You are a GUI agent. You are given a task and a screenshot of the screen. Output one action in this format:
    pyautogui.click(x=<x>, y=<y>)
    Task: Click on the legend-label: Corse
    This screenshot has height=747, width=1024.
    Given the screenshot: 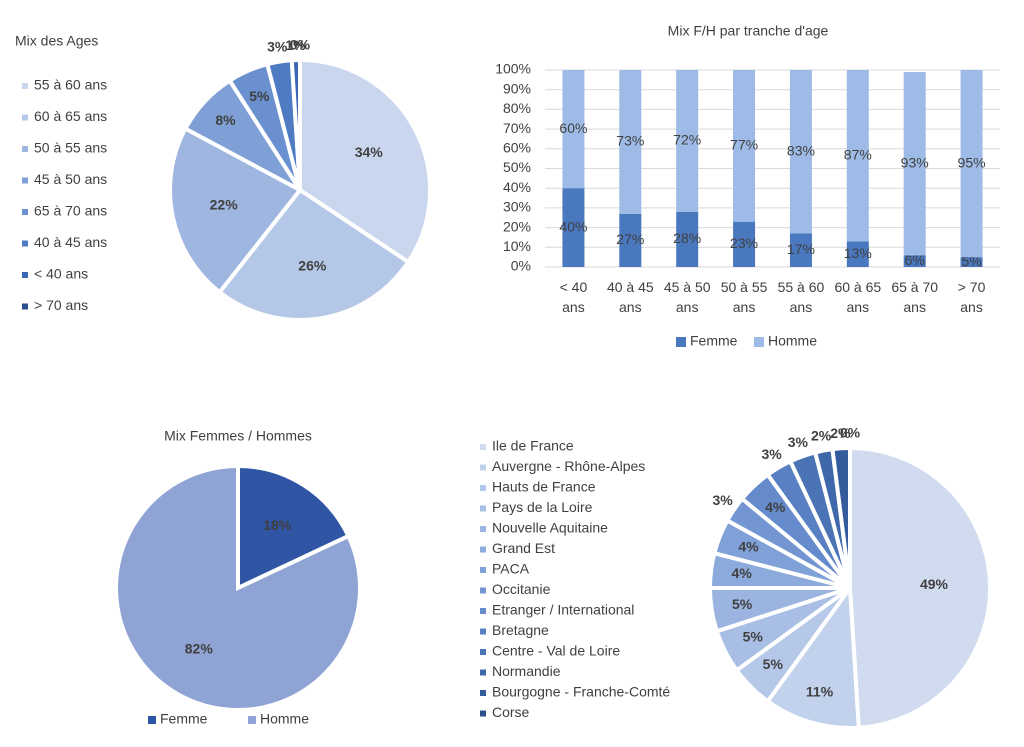 What is the action you would take?
    pyautogui.click(x=511, y=712)
    